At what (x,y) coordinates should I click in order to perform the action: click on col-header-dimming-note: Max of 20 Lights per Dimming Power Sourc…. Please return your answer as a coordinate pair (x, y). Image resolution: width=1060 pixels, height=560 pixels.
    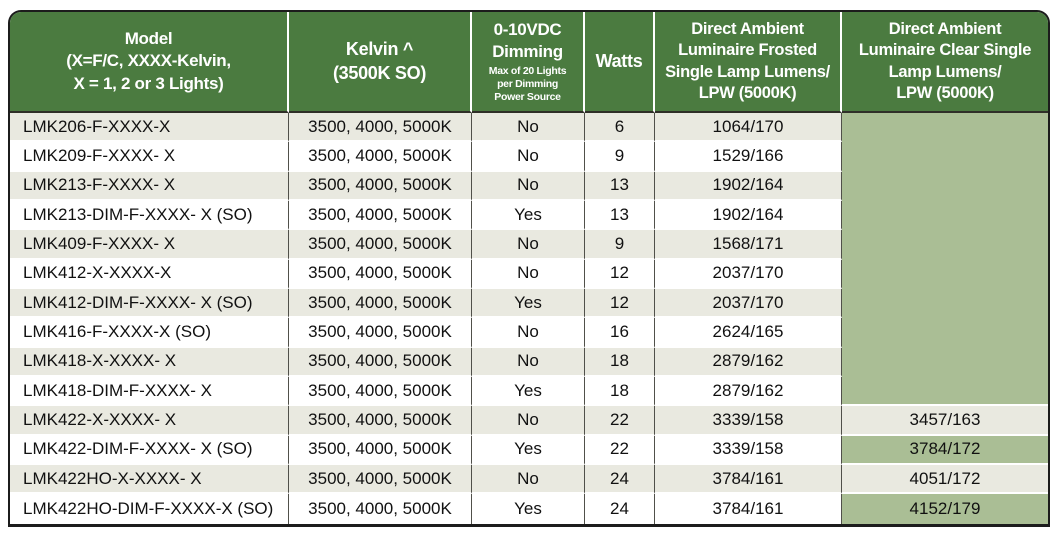
    Looking at the image, I should click on (527, 84).